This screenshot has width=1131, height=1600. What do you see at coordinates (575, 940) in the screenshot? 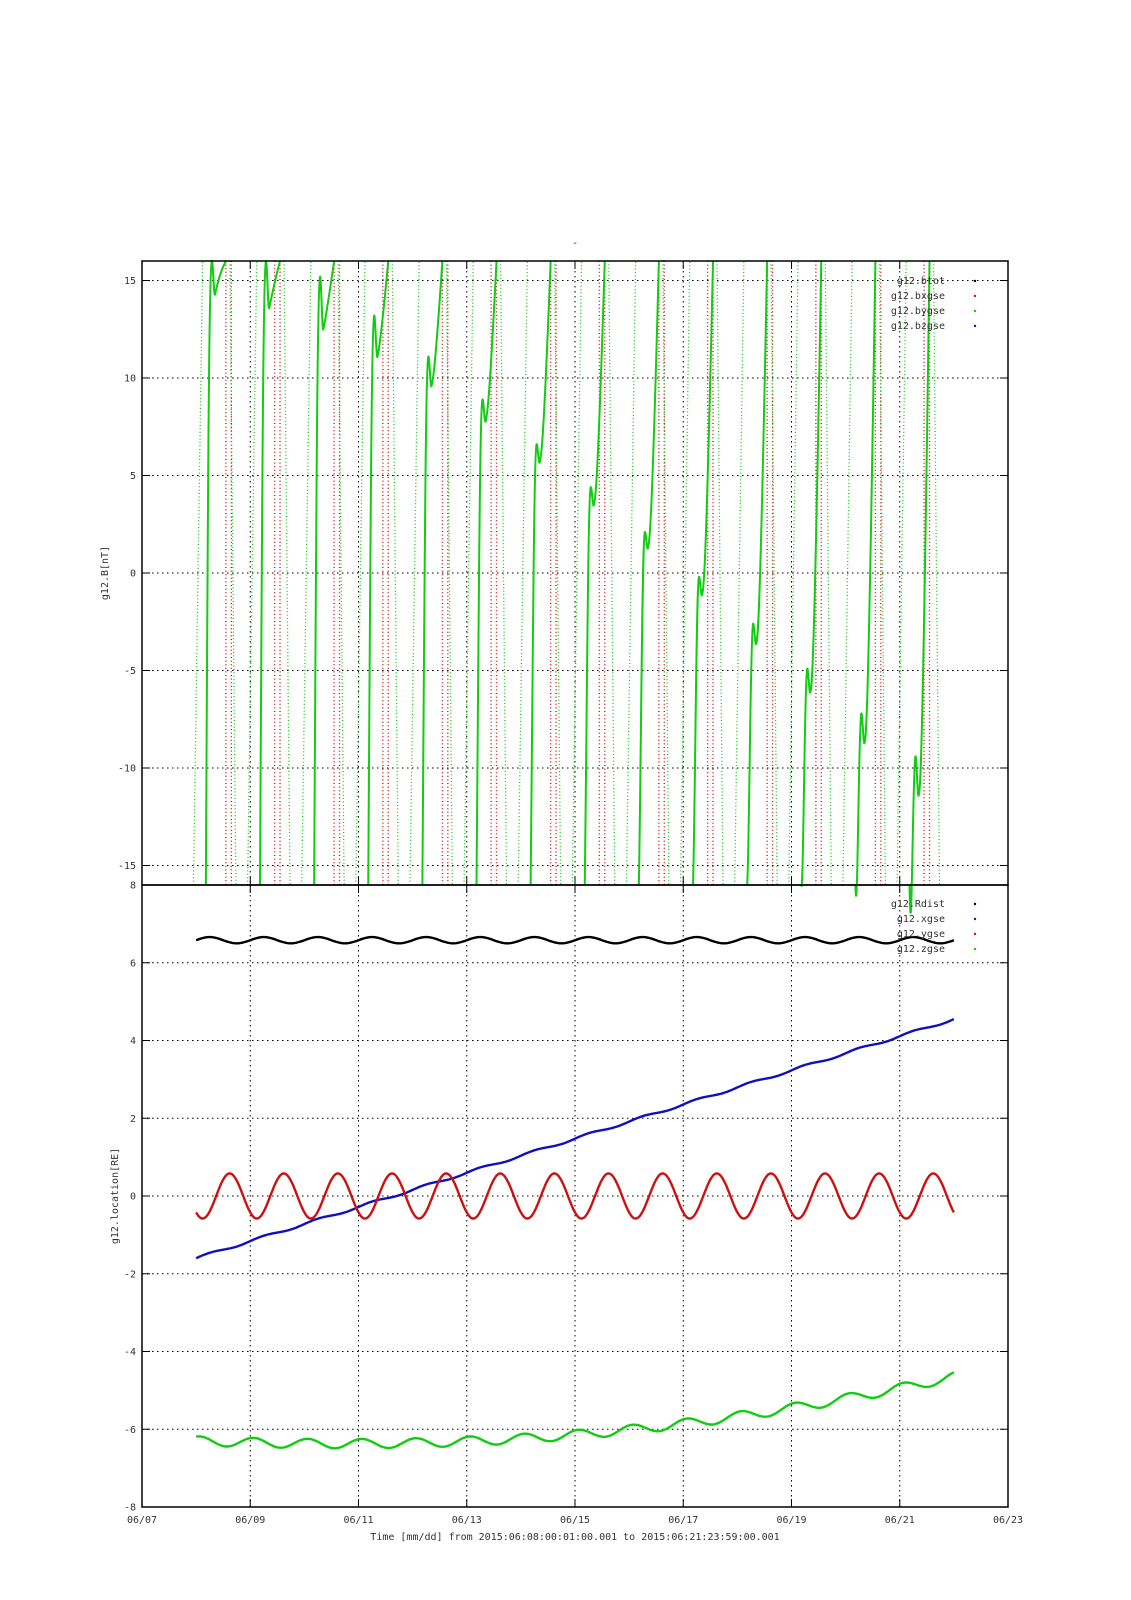
I see `rdist-line` at bounding box center [575, 940].